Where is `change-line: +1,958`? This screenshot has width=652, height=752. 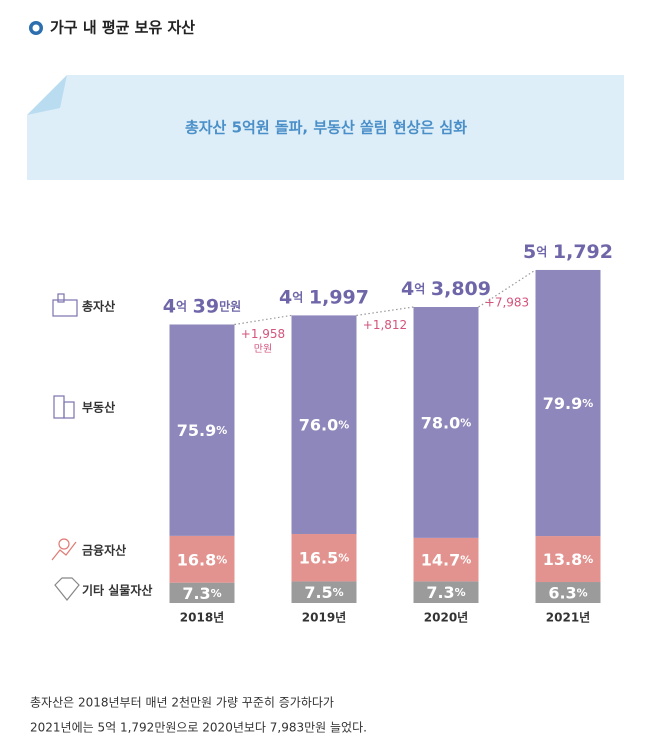 change-line: +1,958 is located at coordinates (263, 333).